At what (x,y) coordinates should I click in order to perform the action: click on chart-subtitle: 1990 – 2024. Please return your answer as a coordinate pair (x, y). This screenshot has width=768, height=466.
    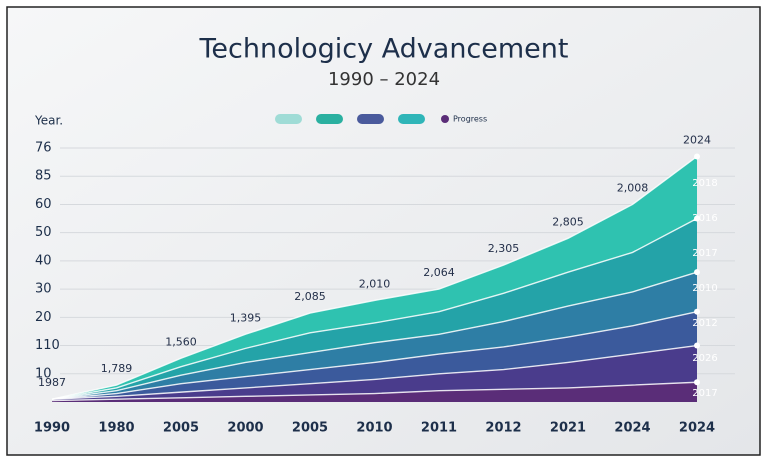
    Looking at the image, I should click on (384, 79).